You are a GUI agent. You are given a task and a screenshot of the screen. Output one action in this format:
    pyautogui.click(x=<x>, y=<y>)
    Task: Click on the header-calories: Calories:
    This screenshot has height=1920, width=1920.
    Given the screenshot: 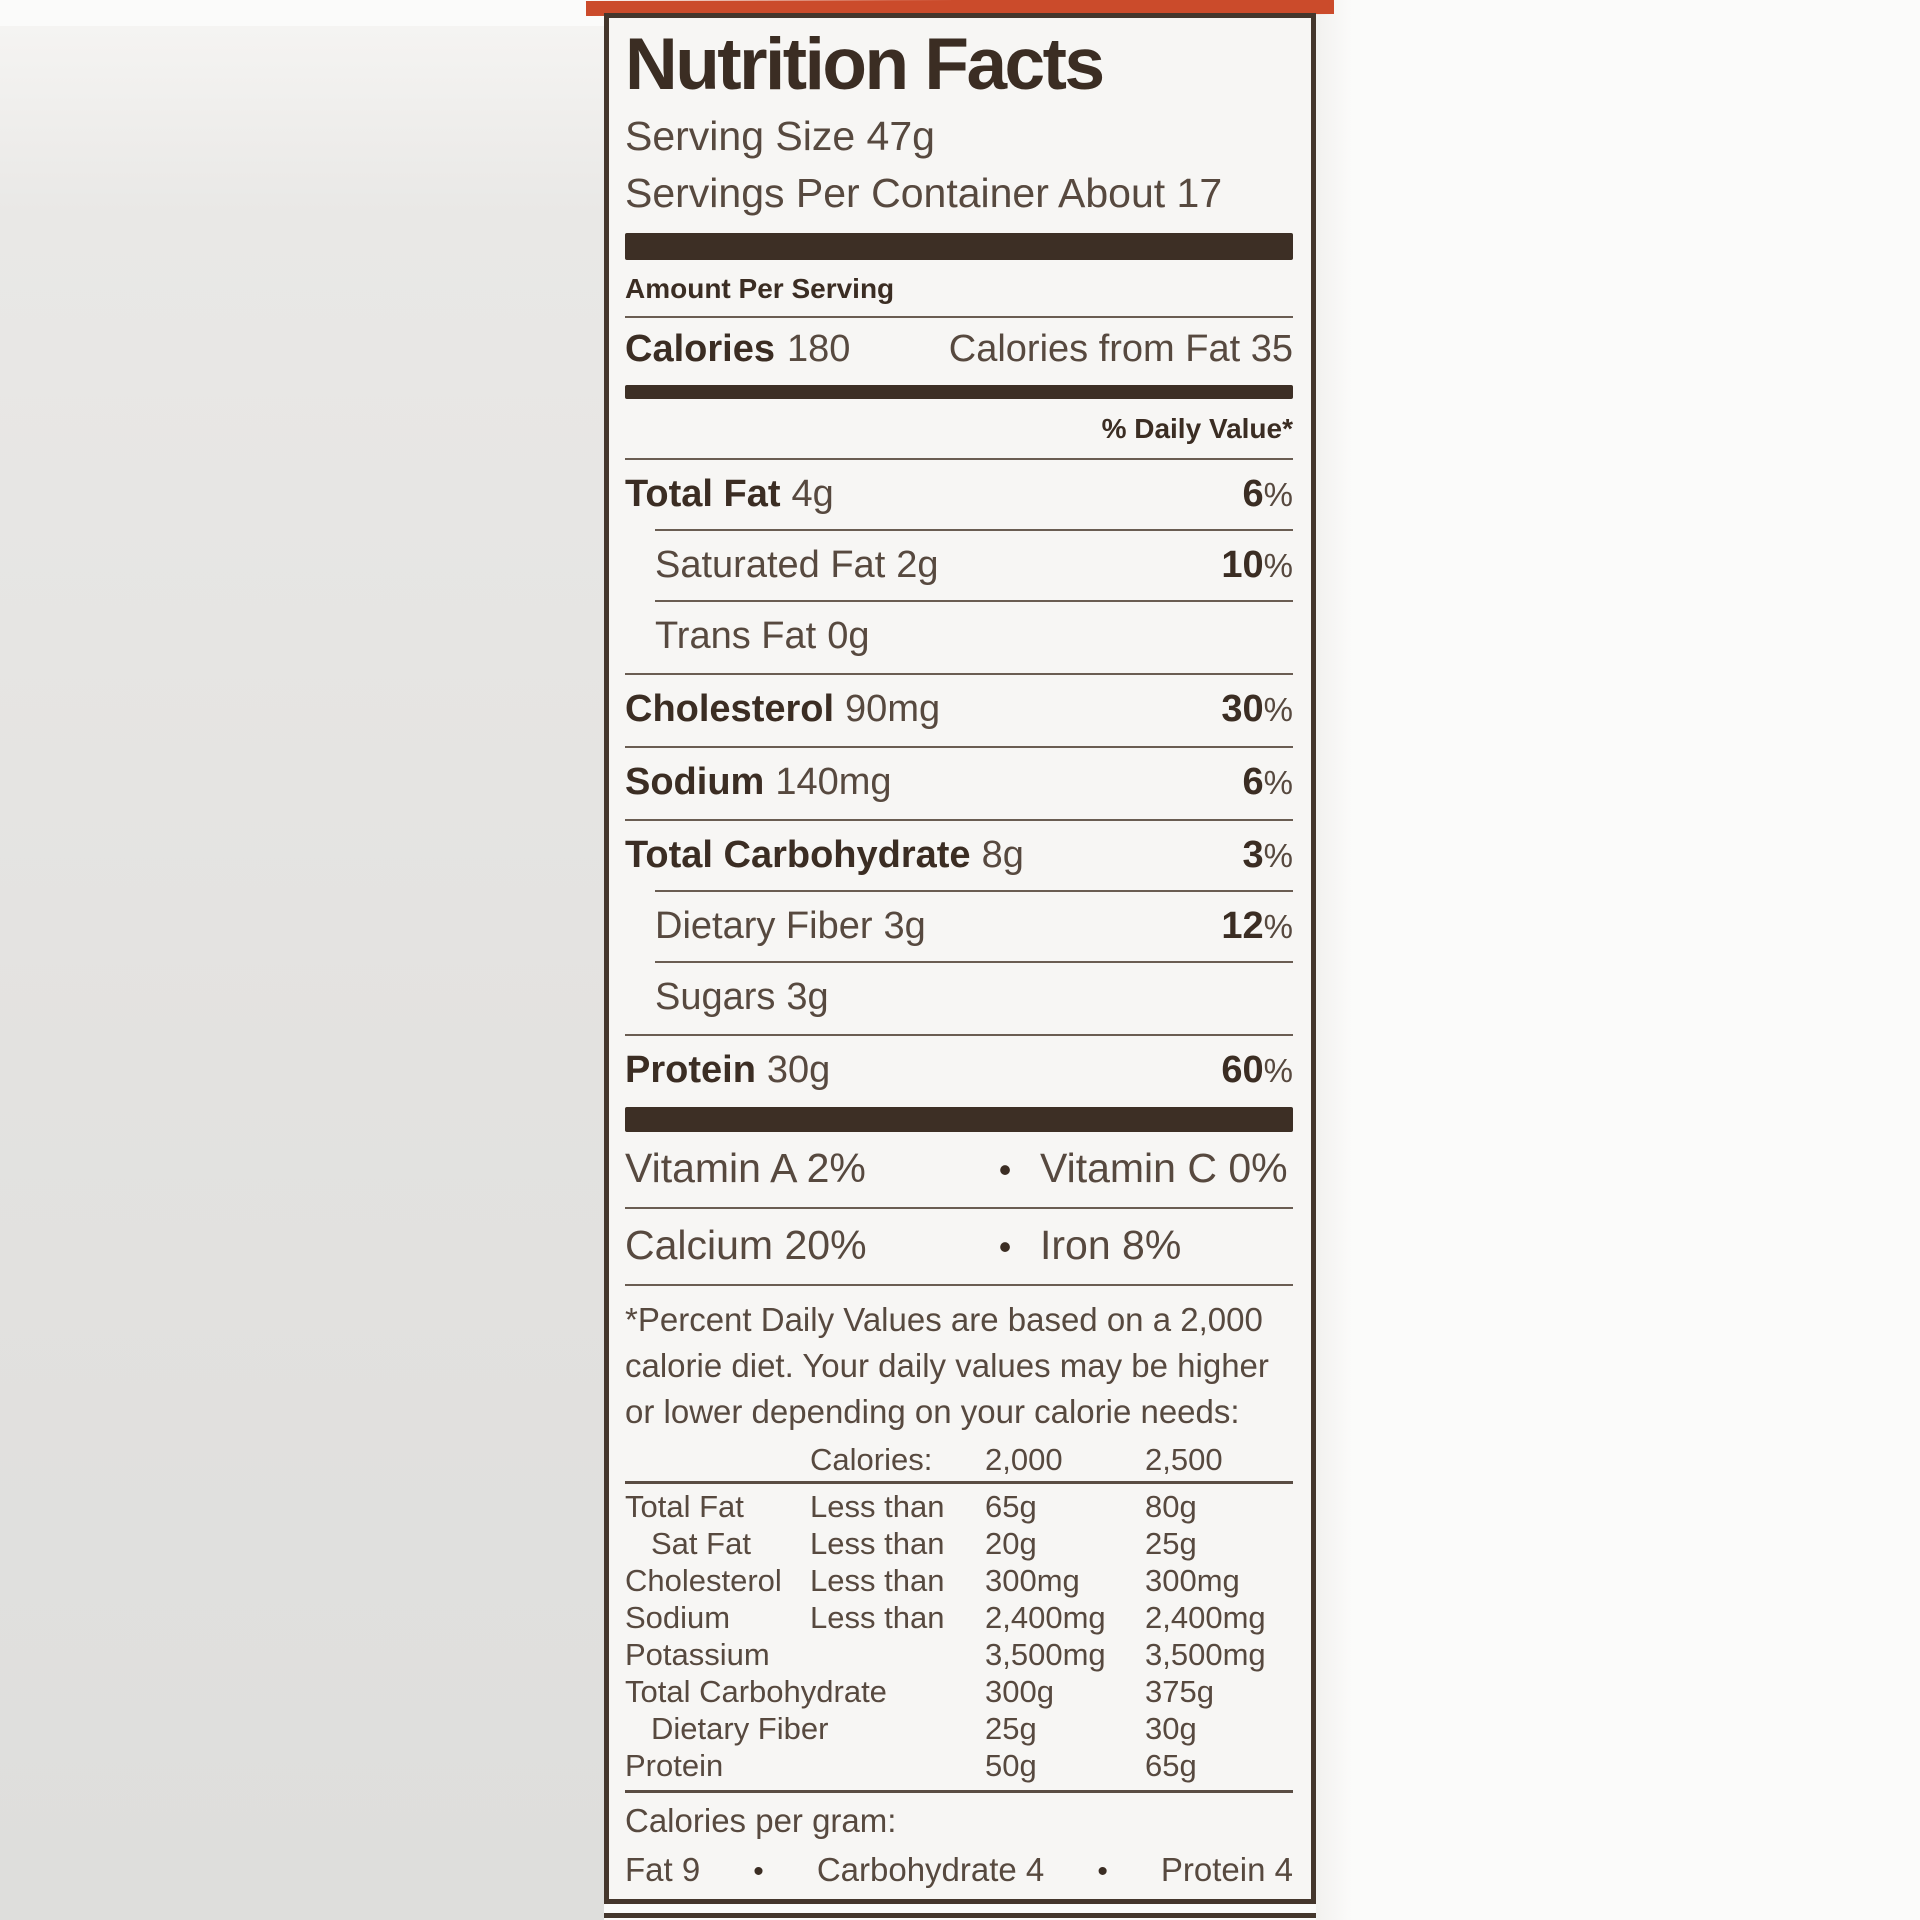 What is the action you would take?
    pyautogui.click(x=871, y=1460)
    